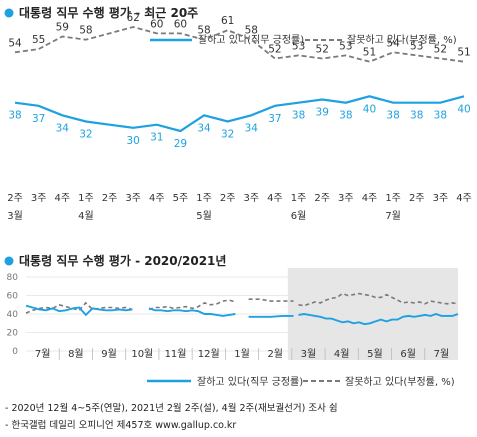 The image size is (477, 437). I want to click on legend2-approve-label: 잘하고 있다(직무 긍정률), so click(250, 381).